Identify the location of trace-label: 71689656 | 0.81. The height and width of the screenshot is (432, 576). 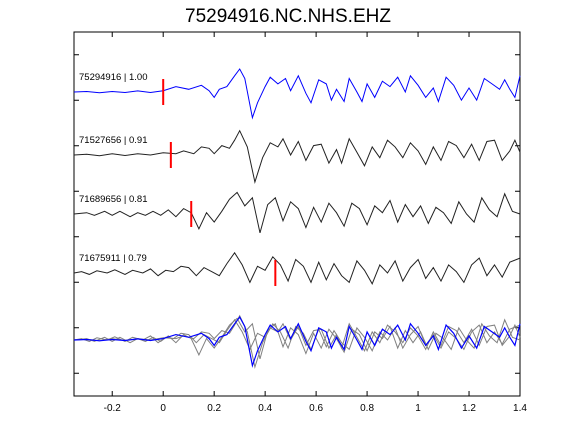
(113, 199).